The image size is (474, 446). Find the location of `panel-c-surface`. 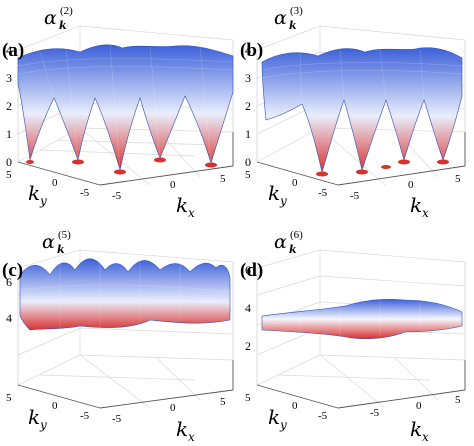

panel-c-surface is located at coordinates (125, 294).